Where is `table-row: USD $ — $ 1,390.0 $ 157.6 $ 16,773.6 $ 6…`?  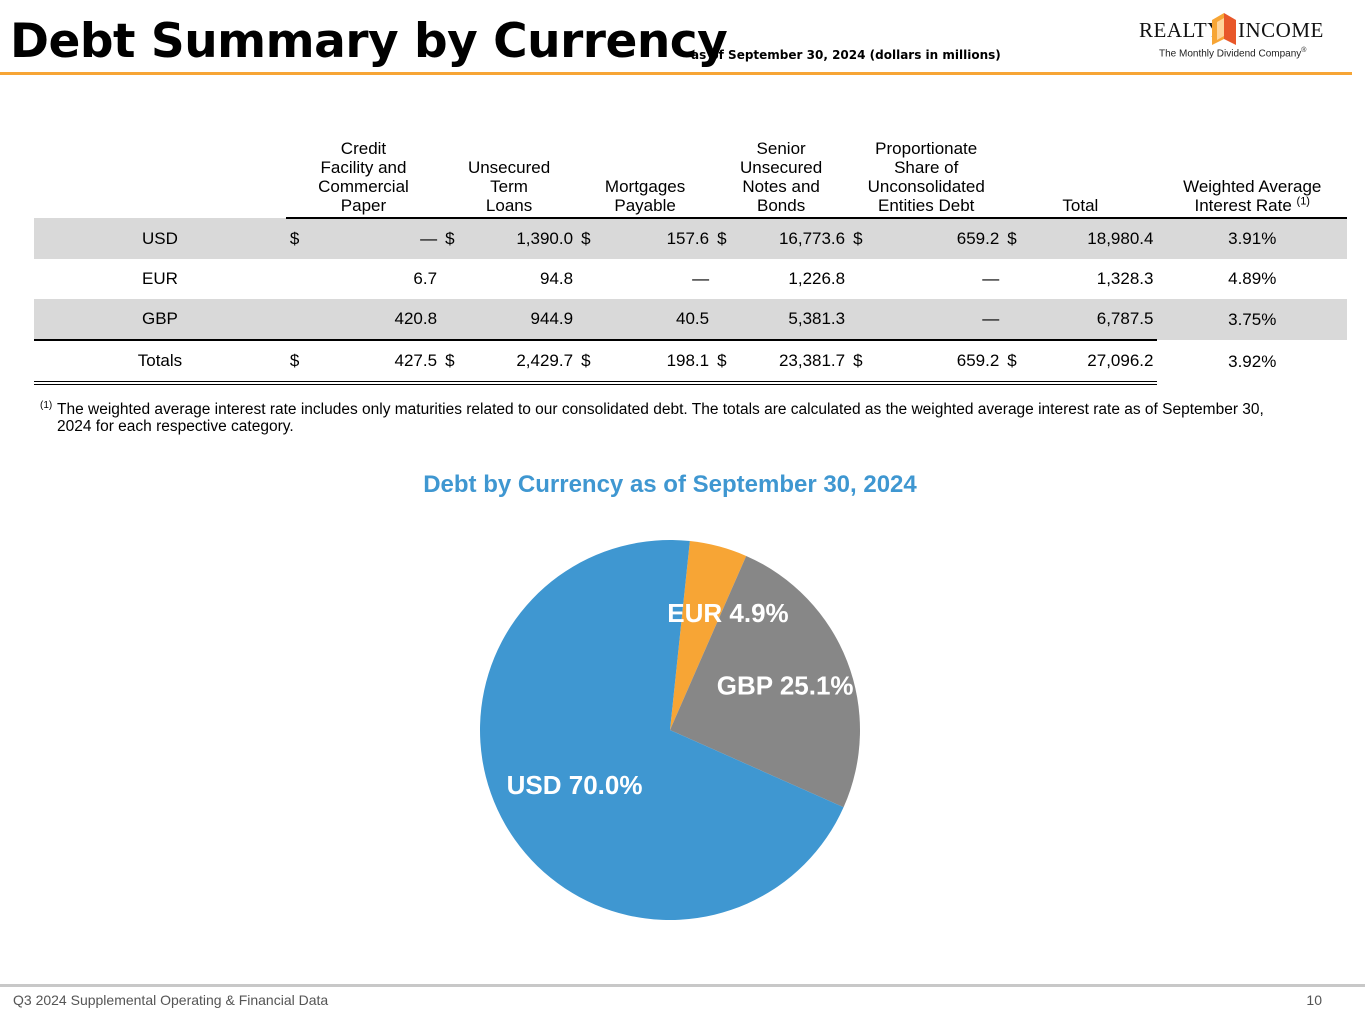
table-row: USD $ — $ 1,390.0 $ 157.6 $ 16,773.6 $ 6… is located at coordinates (690, 238).